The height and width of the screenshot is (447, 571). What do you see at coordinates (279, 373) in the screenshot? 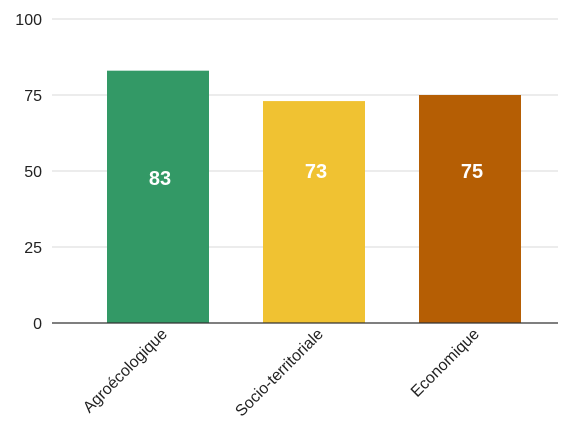
I see `x-category-label: Socio-territoriale` at bounding box center [279, 373].